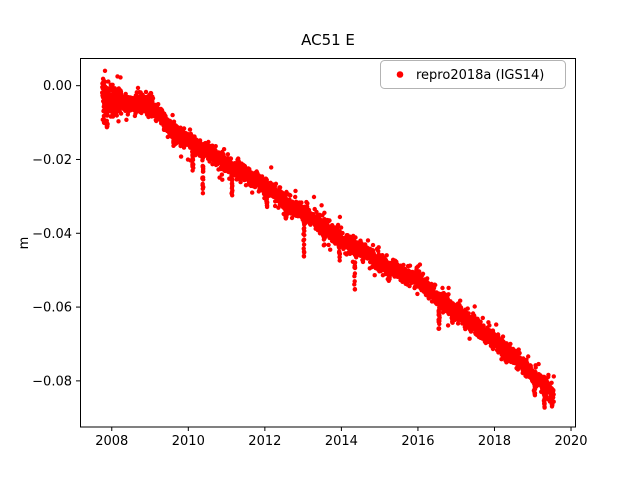 The height and width of the screenshot is (484, 640). I want to click on x-tick-label: 2018, so click(494, 441).